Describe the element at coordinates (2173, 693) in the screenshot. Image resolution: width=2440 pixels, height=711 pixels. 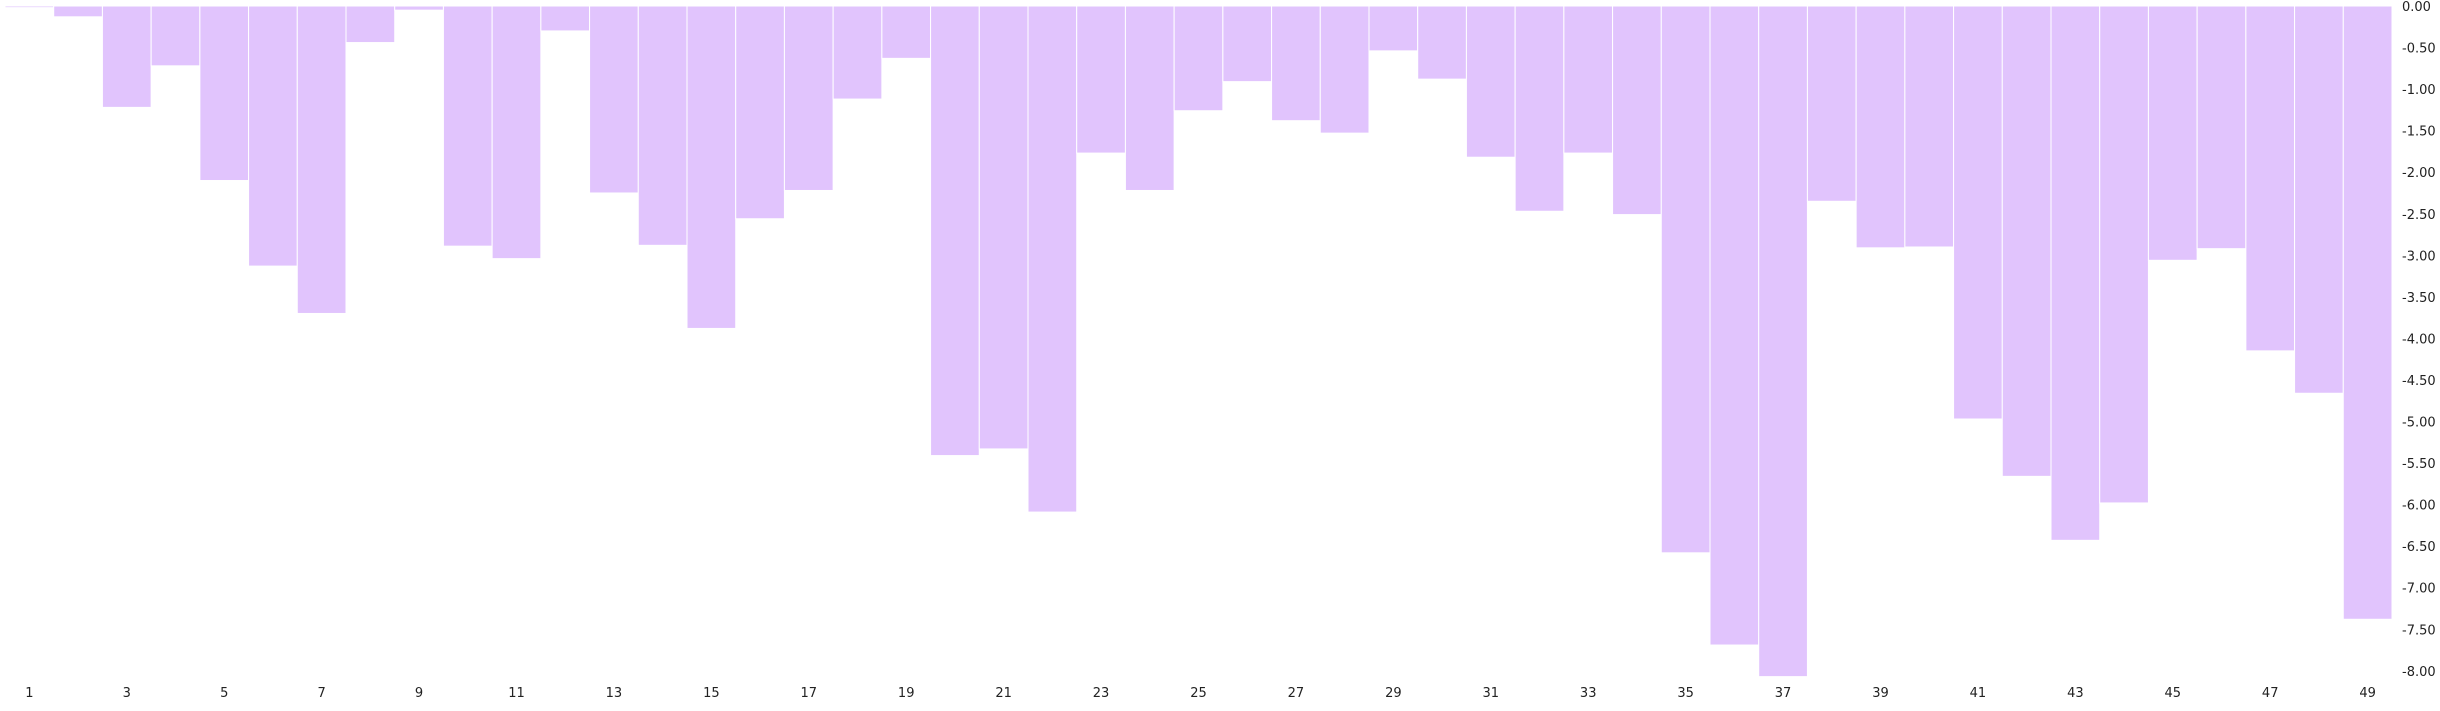
I see `x-tick-label: 45` at that location.